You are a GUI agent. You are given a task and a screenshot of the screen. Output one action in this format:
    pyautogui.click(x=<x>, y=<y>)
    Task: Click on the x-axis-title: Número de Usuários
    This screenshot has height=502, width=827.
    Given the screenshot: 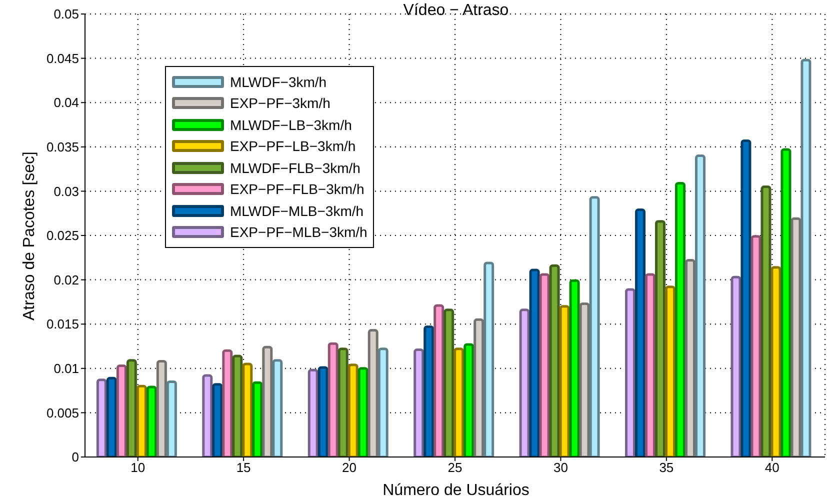 What is the action you would take?
    pyautogui.click(x=456, y=491)
    